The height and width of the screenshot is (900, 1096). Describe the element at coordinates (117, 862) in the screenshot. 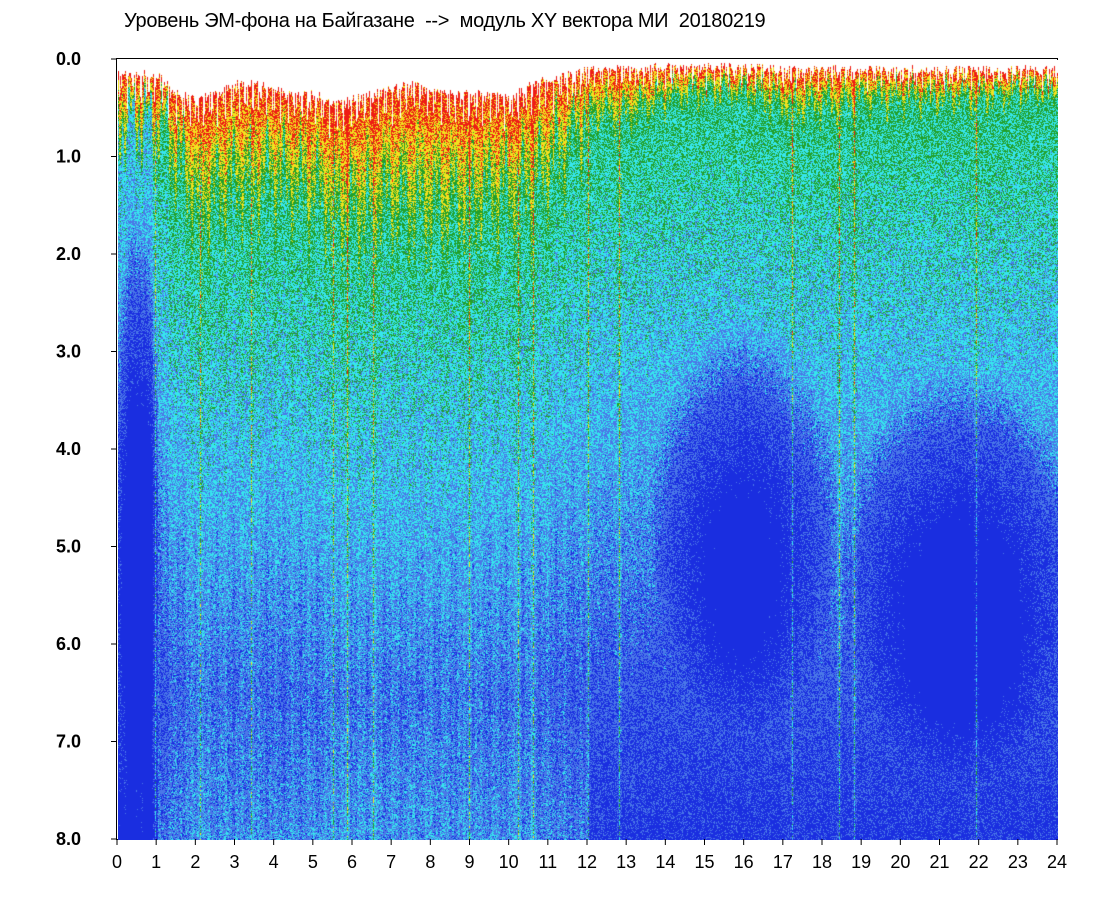

I see `x-tick-label: 0` at that location.